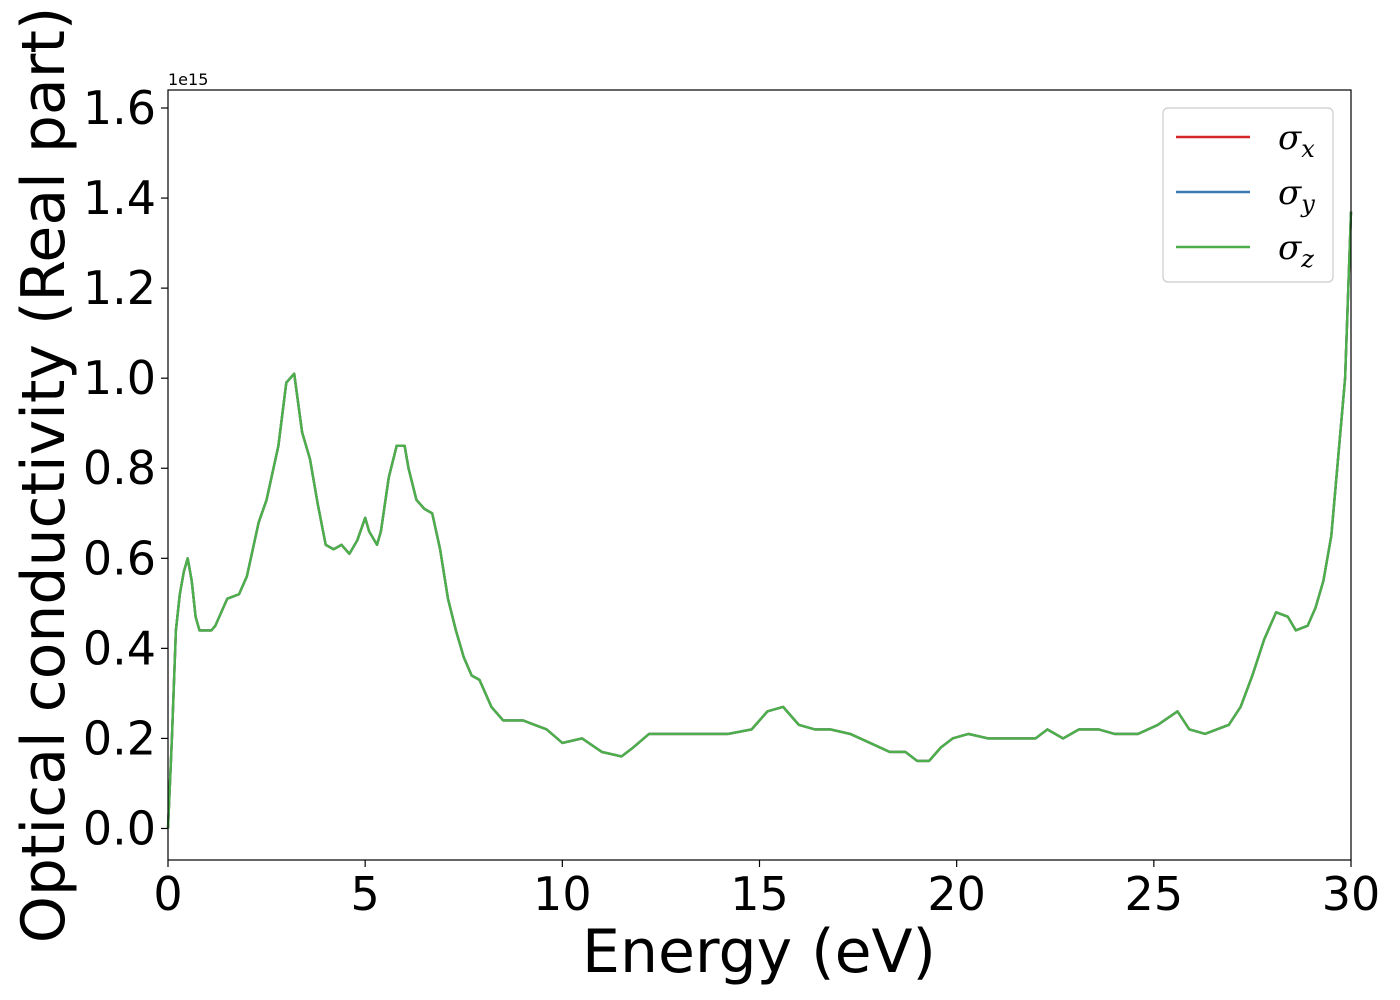 Image resolution: width=1400 pixels, height=1000 pixels. I want to click on y-tick-label: 0.4, so click(119, 648).